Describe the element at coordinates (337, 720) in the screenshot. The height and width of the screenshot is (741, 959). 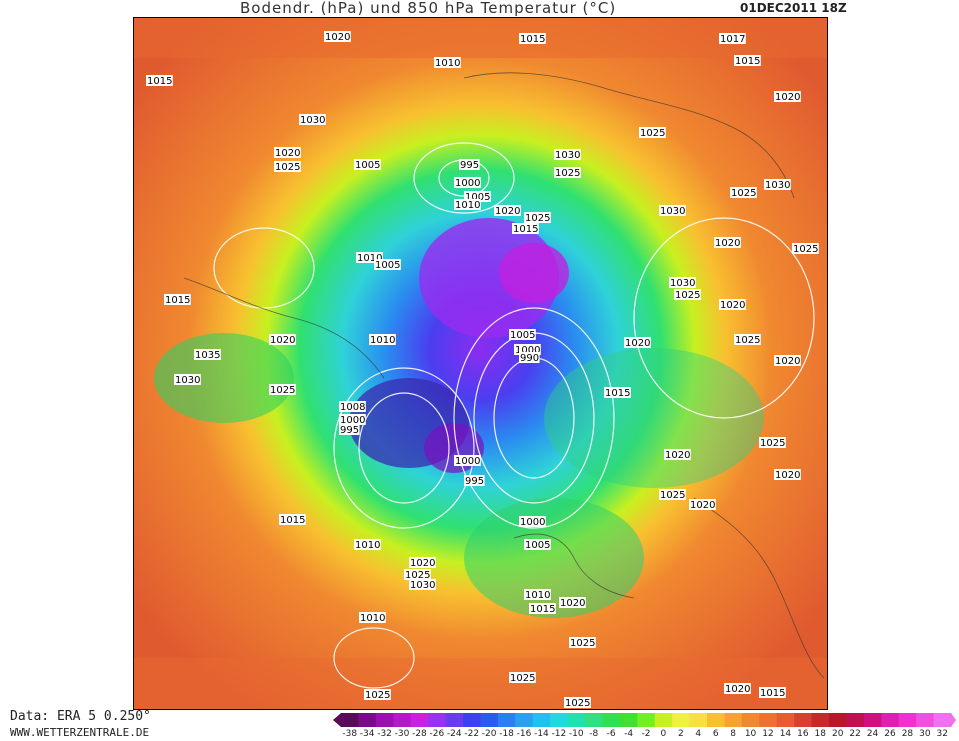
I see `scale-left-arrow` at that location.